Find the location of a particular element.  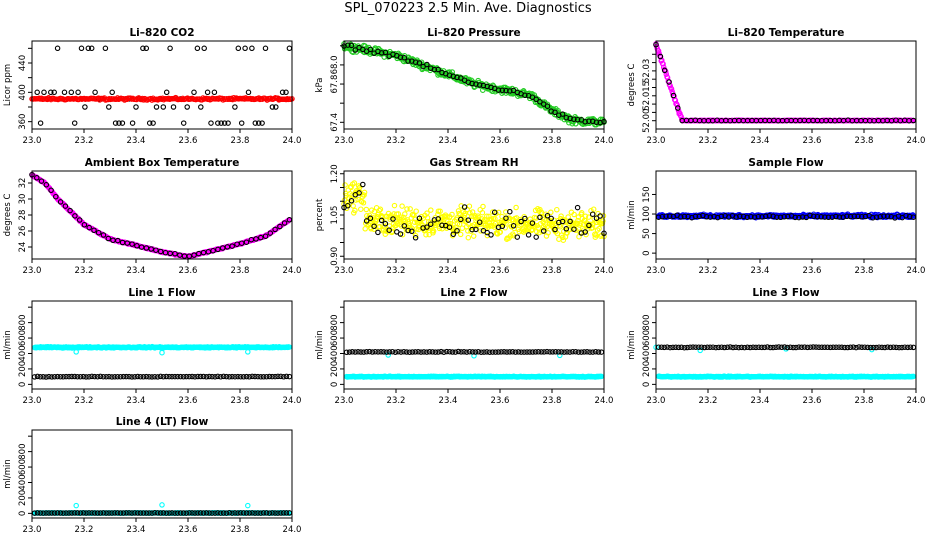

series-line3-cyan is located at coordinates (785, 362).